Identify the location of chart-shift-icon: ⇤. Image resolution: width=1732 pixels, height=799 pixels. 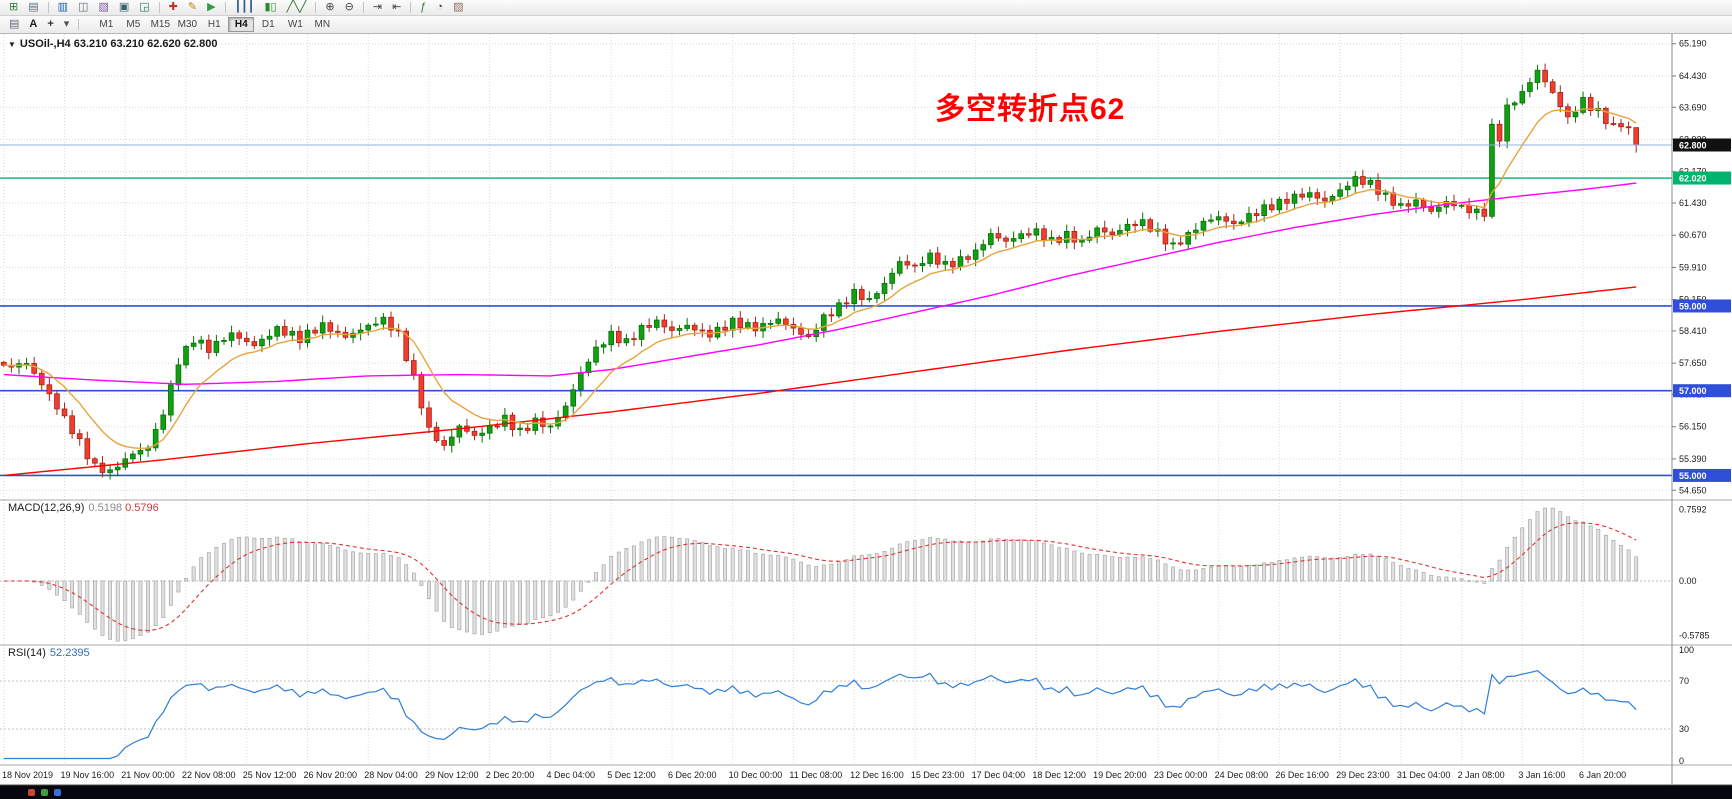
(397, 7).